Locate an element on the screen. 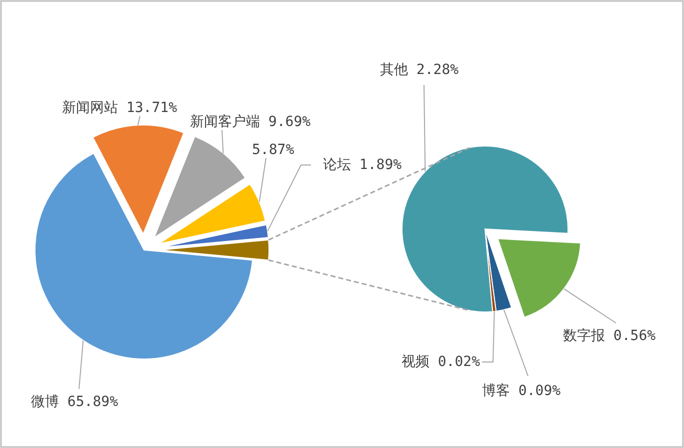 This screenshot has height=448, width=684. slice-label: 新闻客户端 9.69% is located at coordinates (251, 122).